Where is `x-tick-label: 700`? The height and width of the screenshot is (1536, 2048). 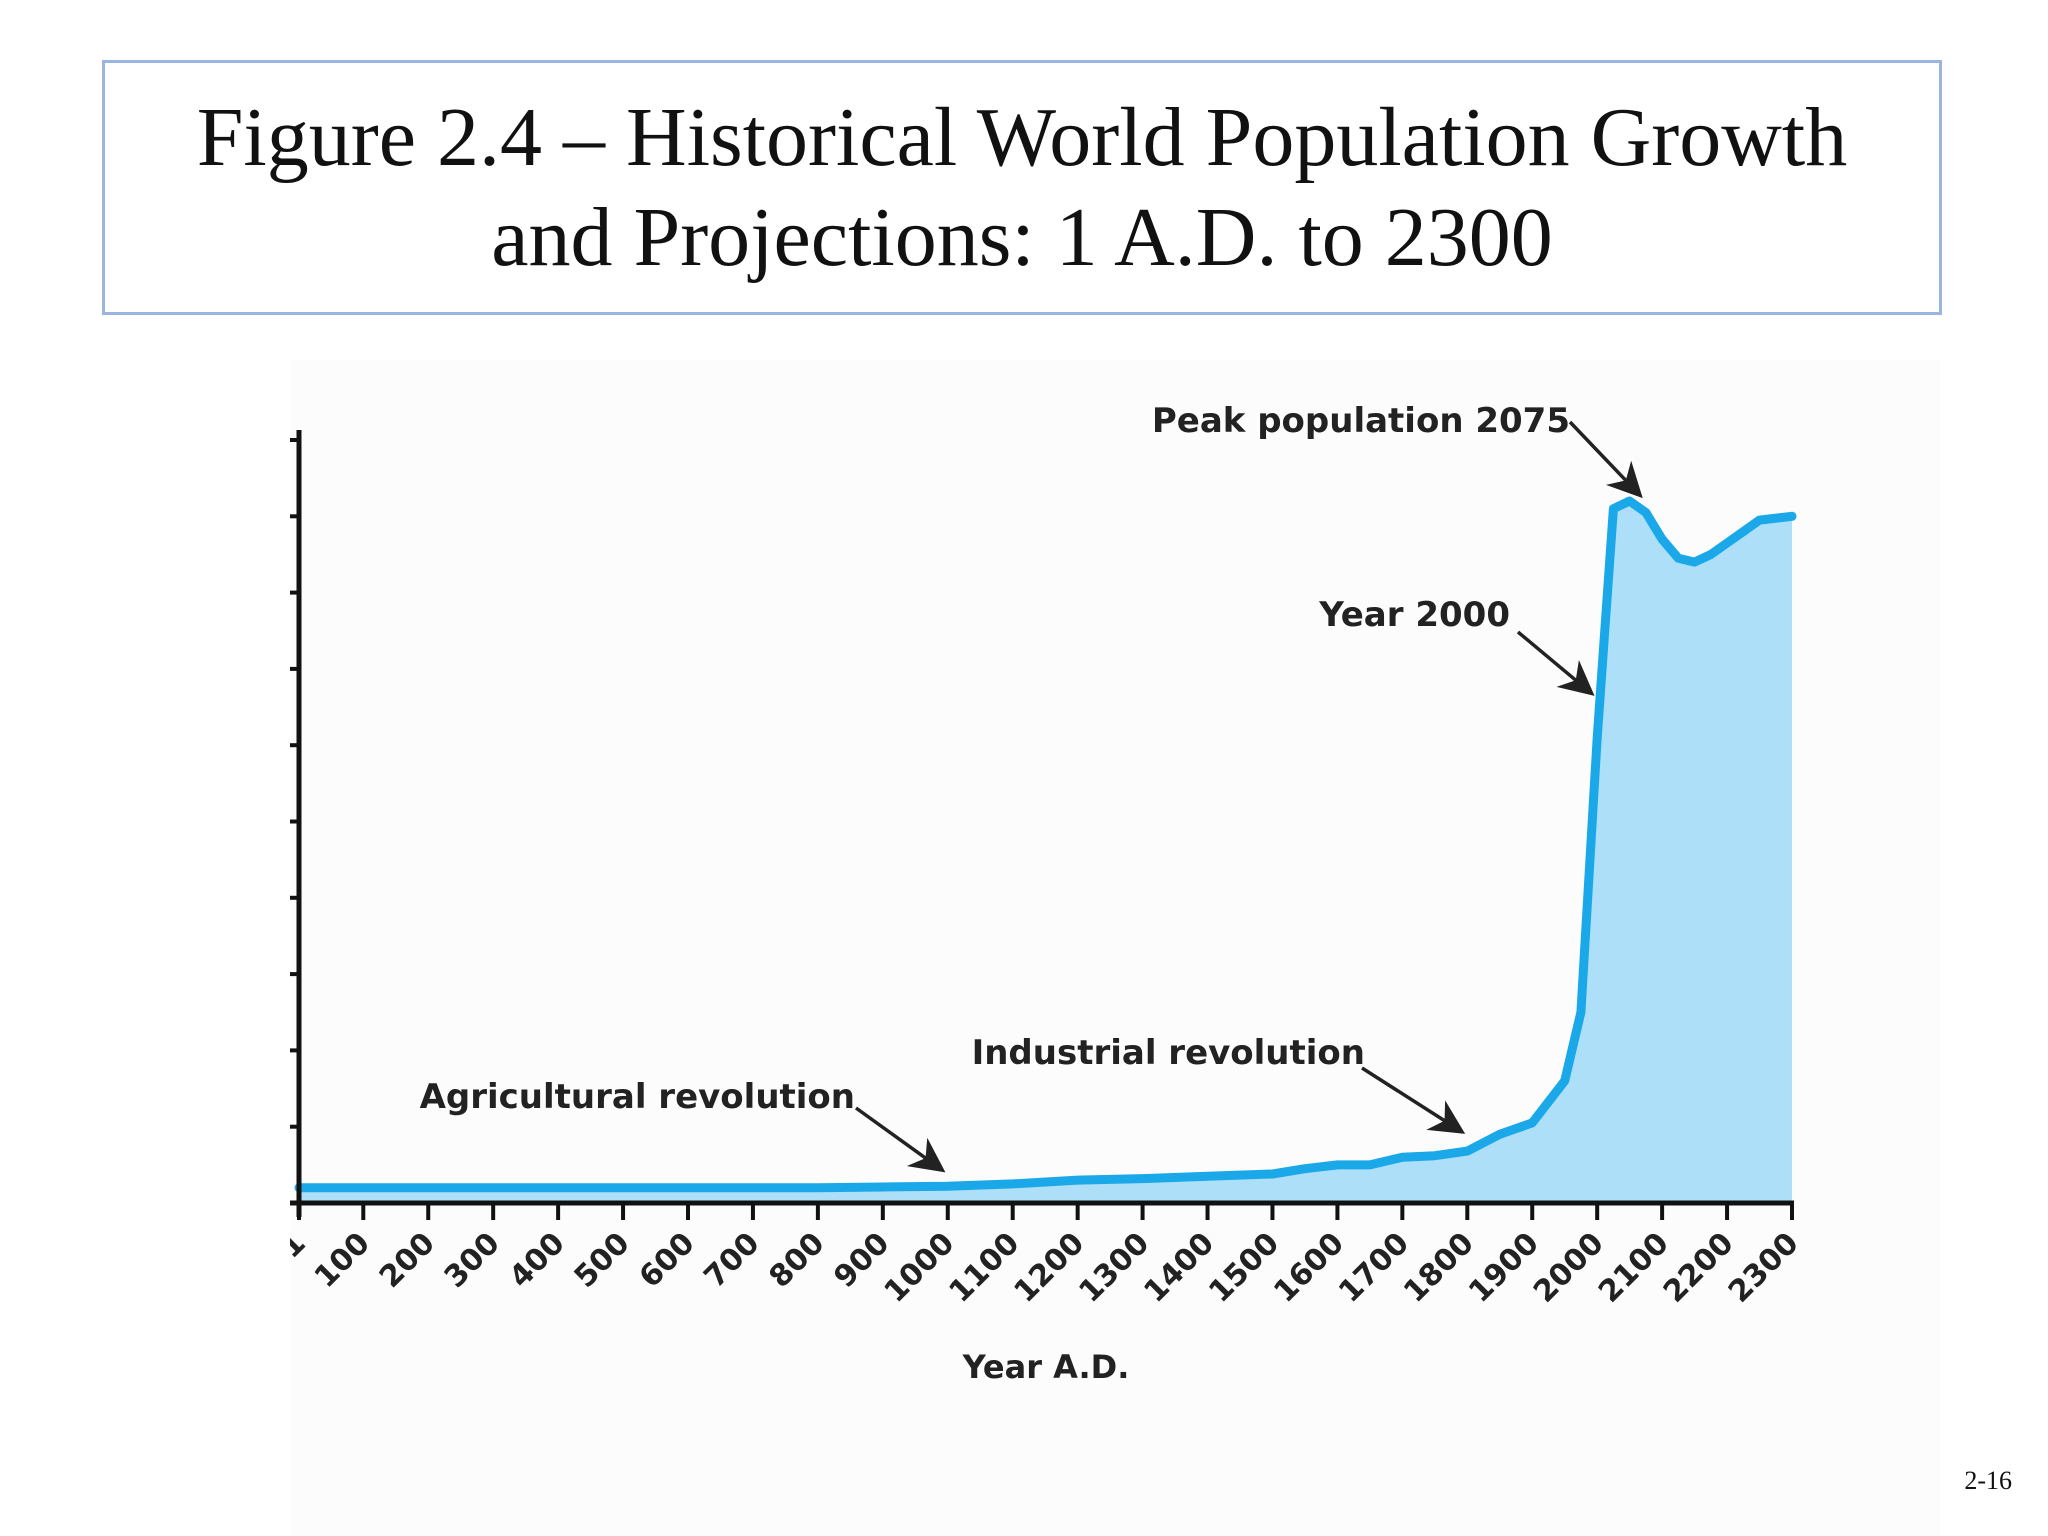 x-tick-label: 700 is located at coordinates (732, 1260).